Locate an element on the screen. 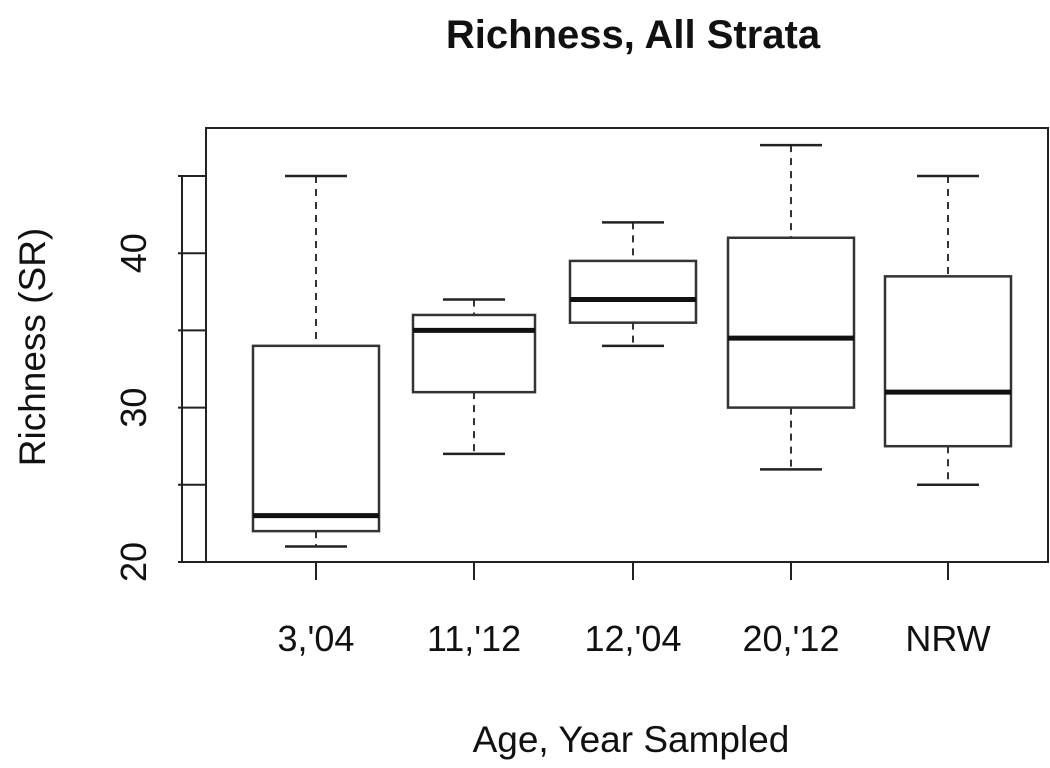 The width and height of the screenshot is (1050, 768). y-tick-label-40: 40 is located at coordinates (133, 253).